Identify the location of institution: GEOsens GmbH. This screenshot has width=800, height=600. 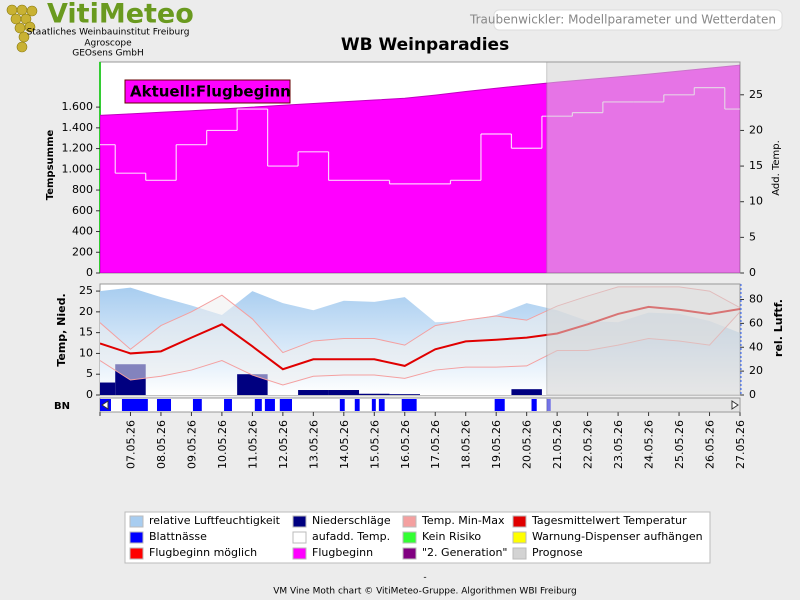
(107, 54).